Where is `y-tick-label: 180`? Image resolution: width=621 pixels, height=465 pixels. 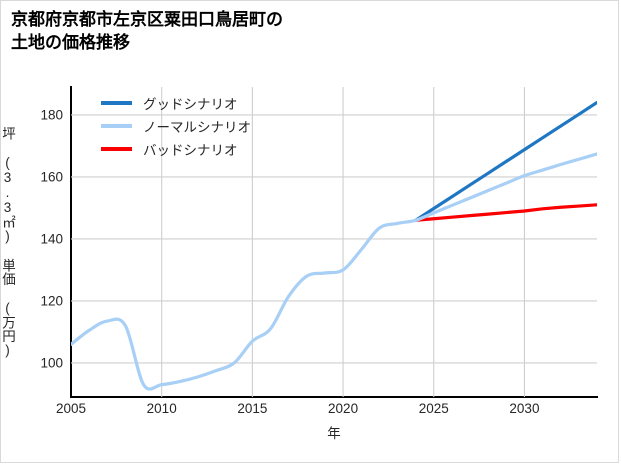 y-tick-label: 180 is located at coordinates (51, 115).